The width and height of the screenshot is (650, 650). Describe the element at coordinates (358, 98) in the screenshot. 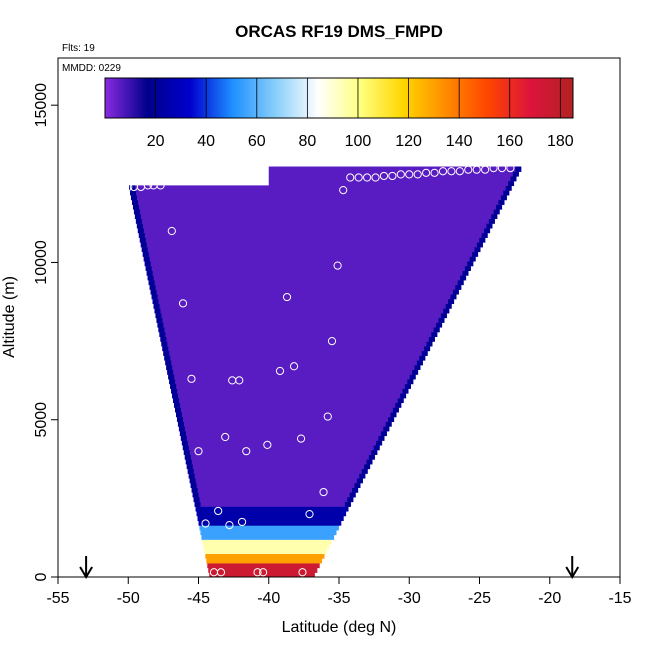

I see `colorbar-dividers` at that location.